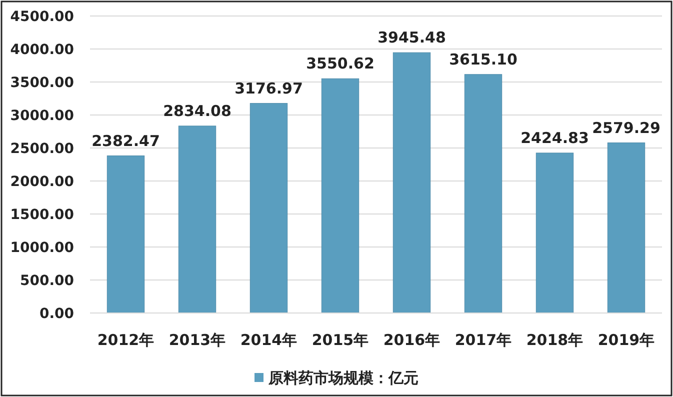  What do you see at coordinates (42, 248) in the screenshot?
I see `y-tick-label: 1000.00` at bounding box center [42, 248].